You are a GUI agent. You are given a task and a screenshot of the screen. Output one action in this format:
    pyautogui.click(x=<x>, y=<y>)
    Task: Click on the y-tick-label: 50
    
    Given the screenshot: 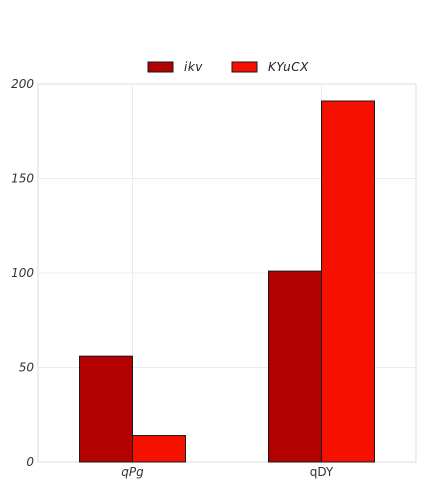 What is the action you would take?
    pyautogui.click(x=27, y=368)
    